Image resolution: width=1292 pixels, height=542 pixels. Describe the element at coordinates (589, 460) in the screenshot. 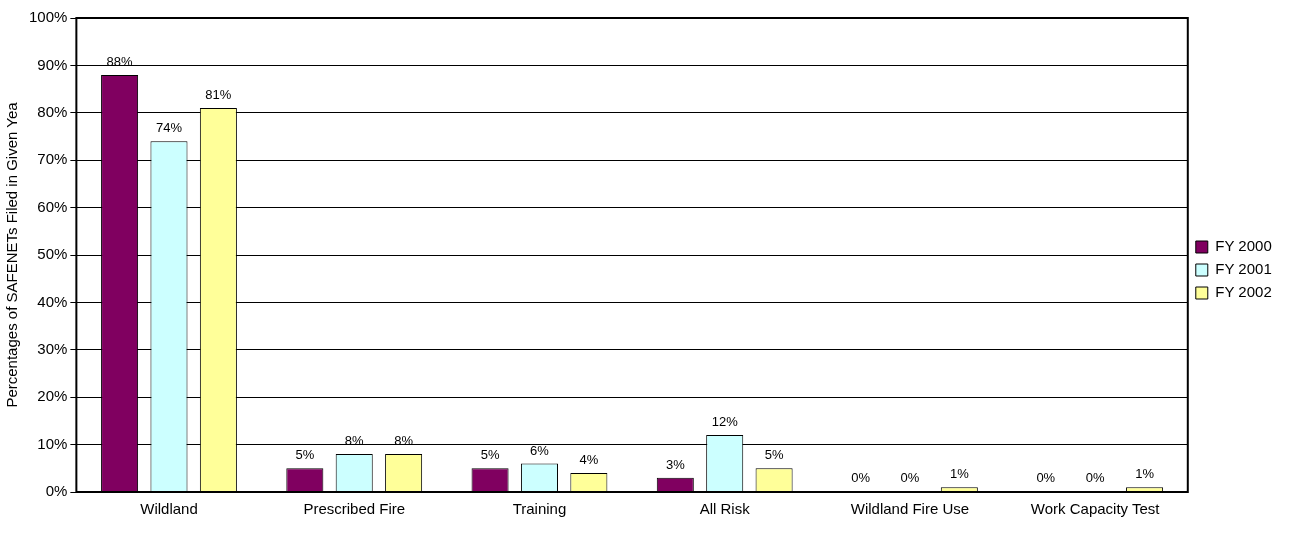

I see `data-label: 4%` at that location.